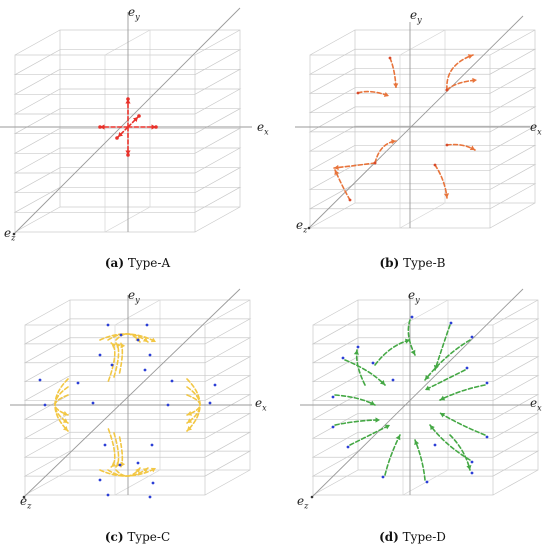 This screenshot has width=550, height=550. Describe the element at coordinates (446, 195) in the screenshot. I see `flow-arrow-8-head` at that location.